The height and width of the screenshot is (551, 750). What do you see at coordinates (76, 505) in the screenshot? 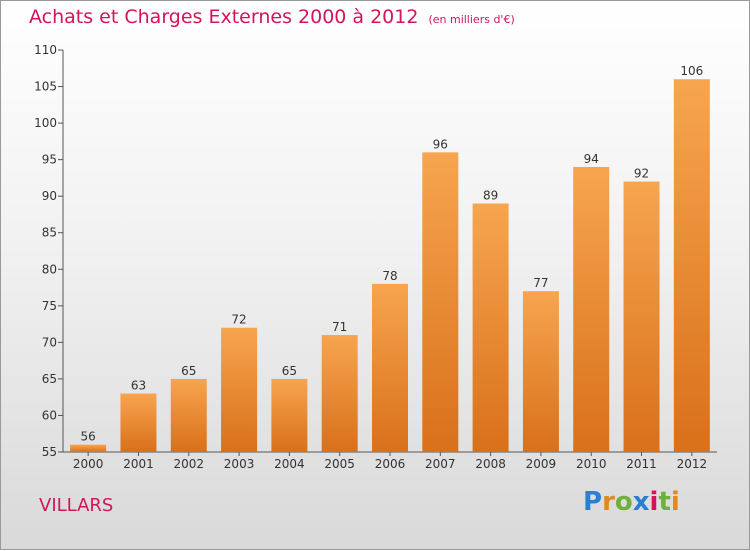
I see `city-name: VILLARS` at bounding box center [76, 505].